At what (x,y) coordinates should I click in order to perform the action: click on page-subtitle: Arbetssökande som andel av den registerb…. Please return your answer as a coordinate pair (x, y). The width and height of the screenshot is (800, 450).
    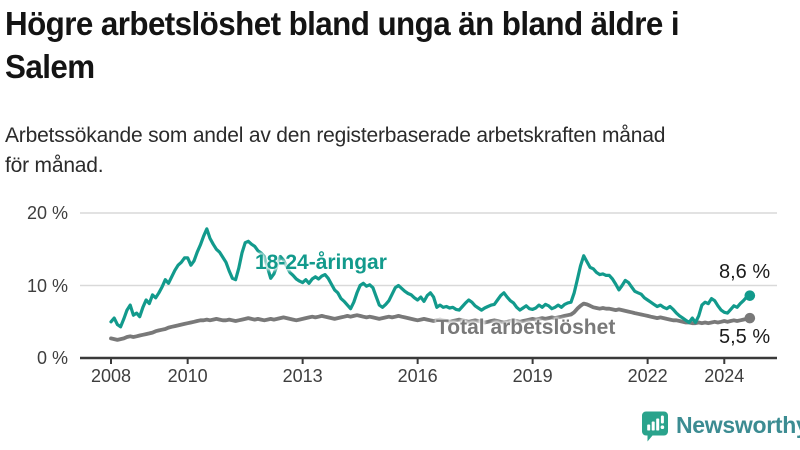
    Looking at the image, I should click on (335, 151).